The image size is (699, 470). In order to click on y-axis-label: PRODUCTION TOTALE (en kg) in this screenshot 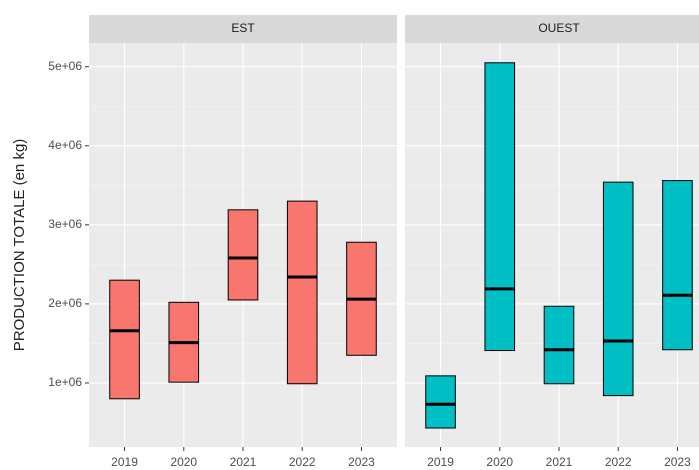, I will do `click(19, 245)`.